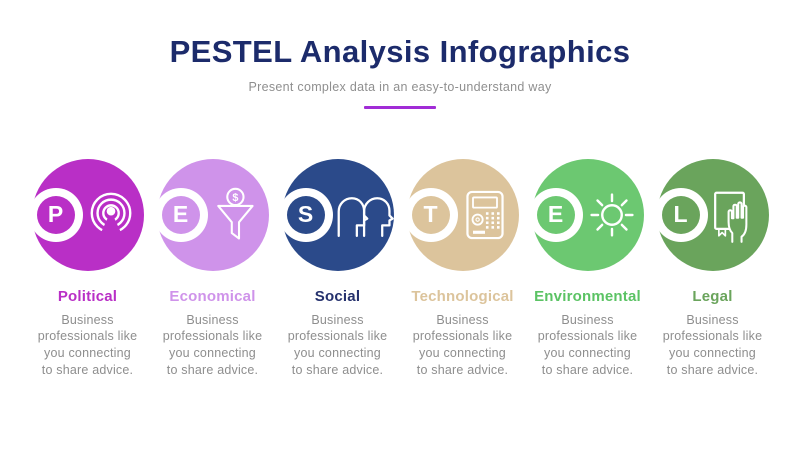 This screenshot has height=450, width=800. I want to click on oath-hand-icon, so click(736, 215).